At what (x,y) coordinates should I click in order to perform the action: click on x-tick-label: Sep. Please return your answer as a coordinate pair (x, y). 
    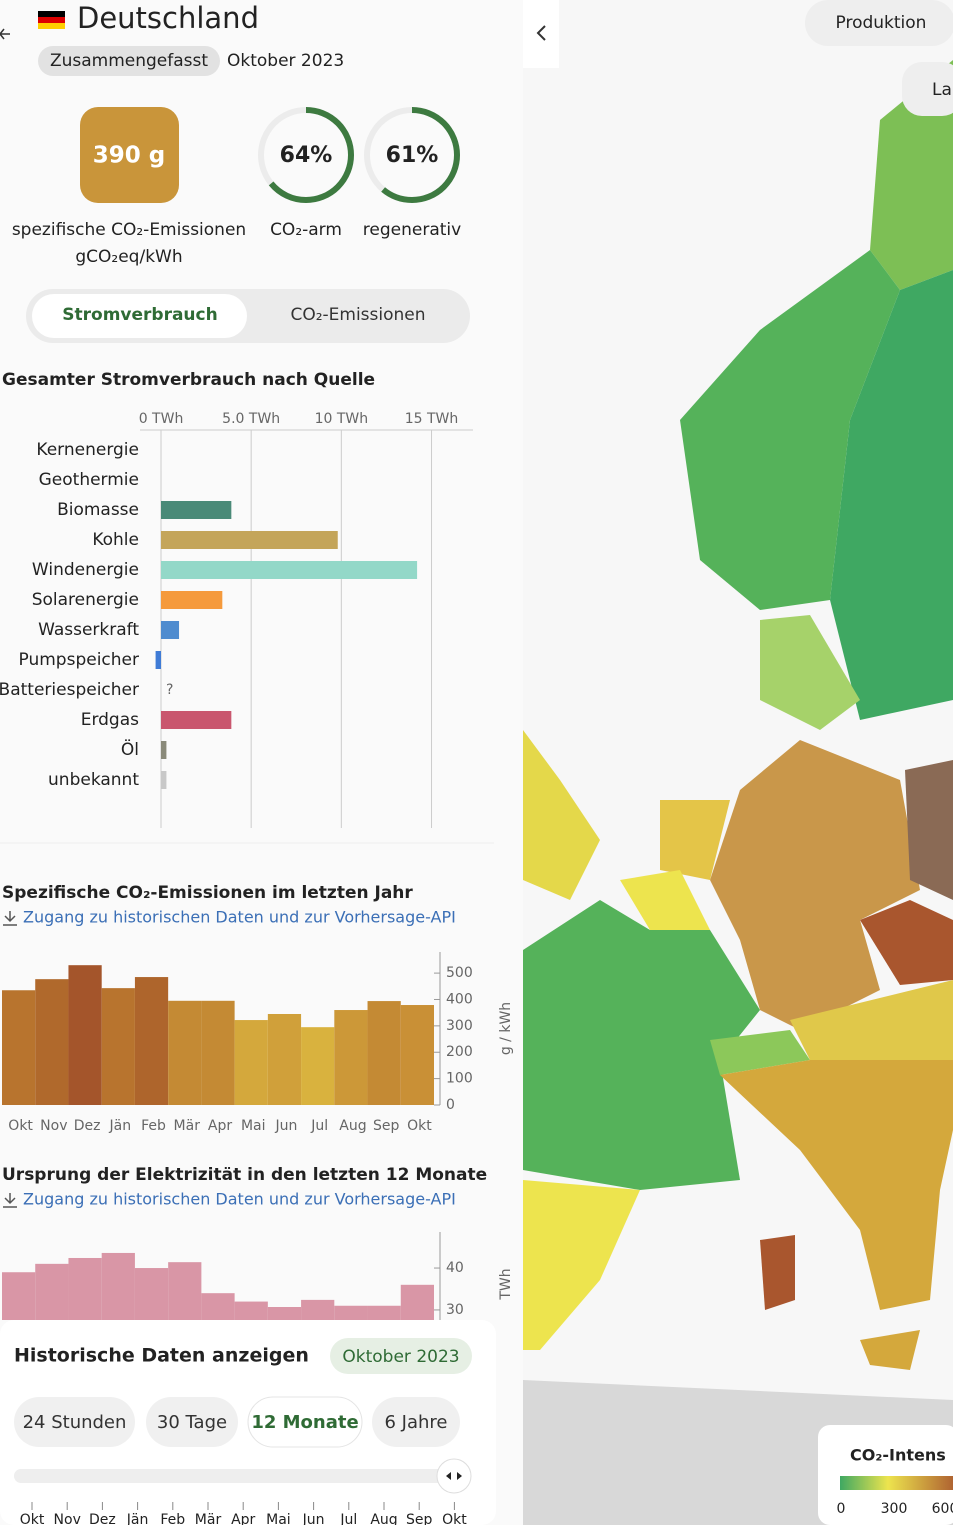
    Looking at the image, I should click on (386, 1126).